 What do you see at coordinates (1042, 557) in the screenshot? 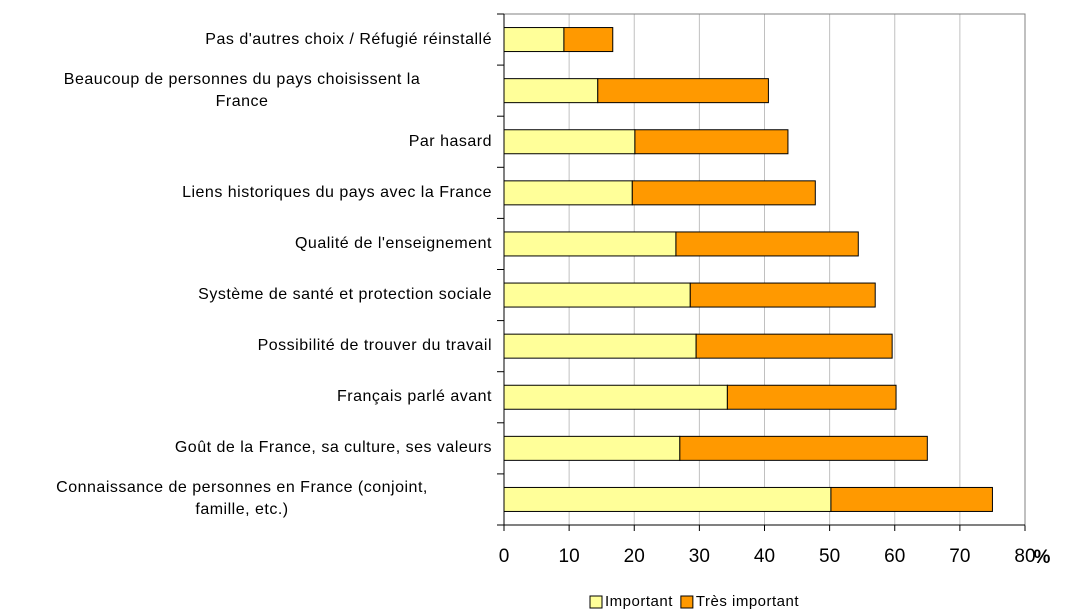
I see `x-axis-label: %` at bounding box center [1042, 557].